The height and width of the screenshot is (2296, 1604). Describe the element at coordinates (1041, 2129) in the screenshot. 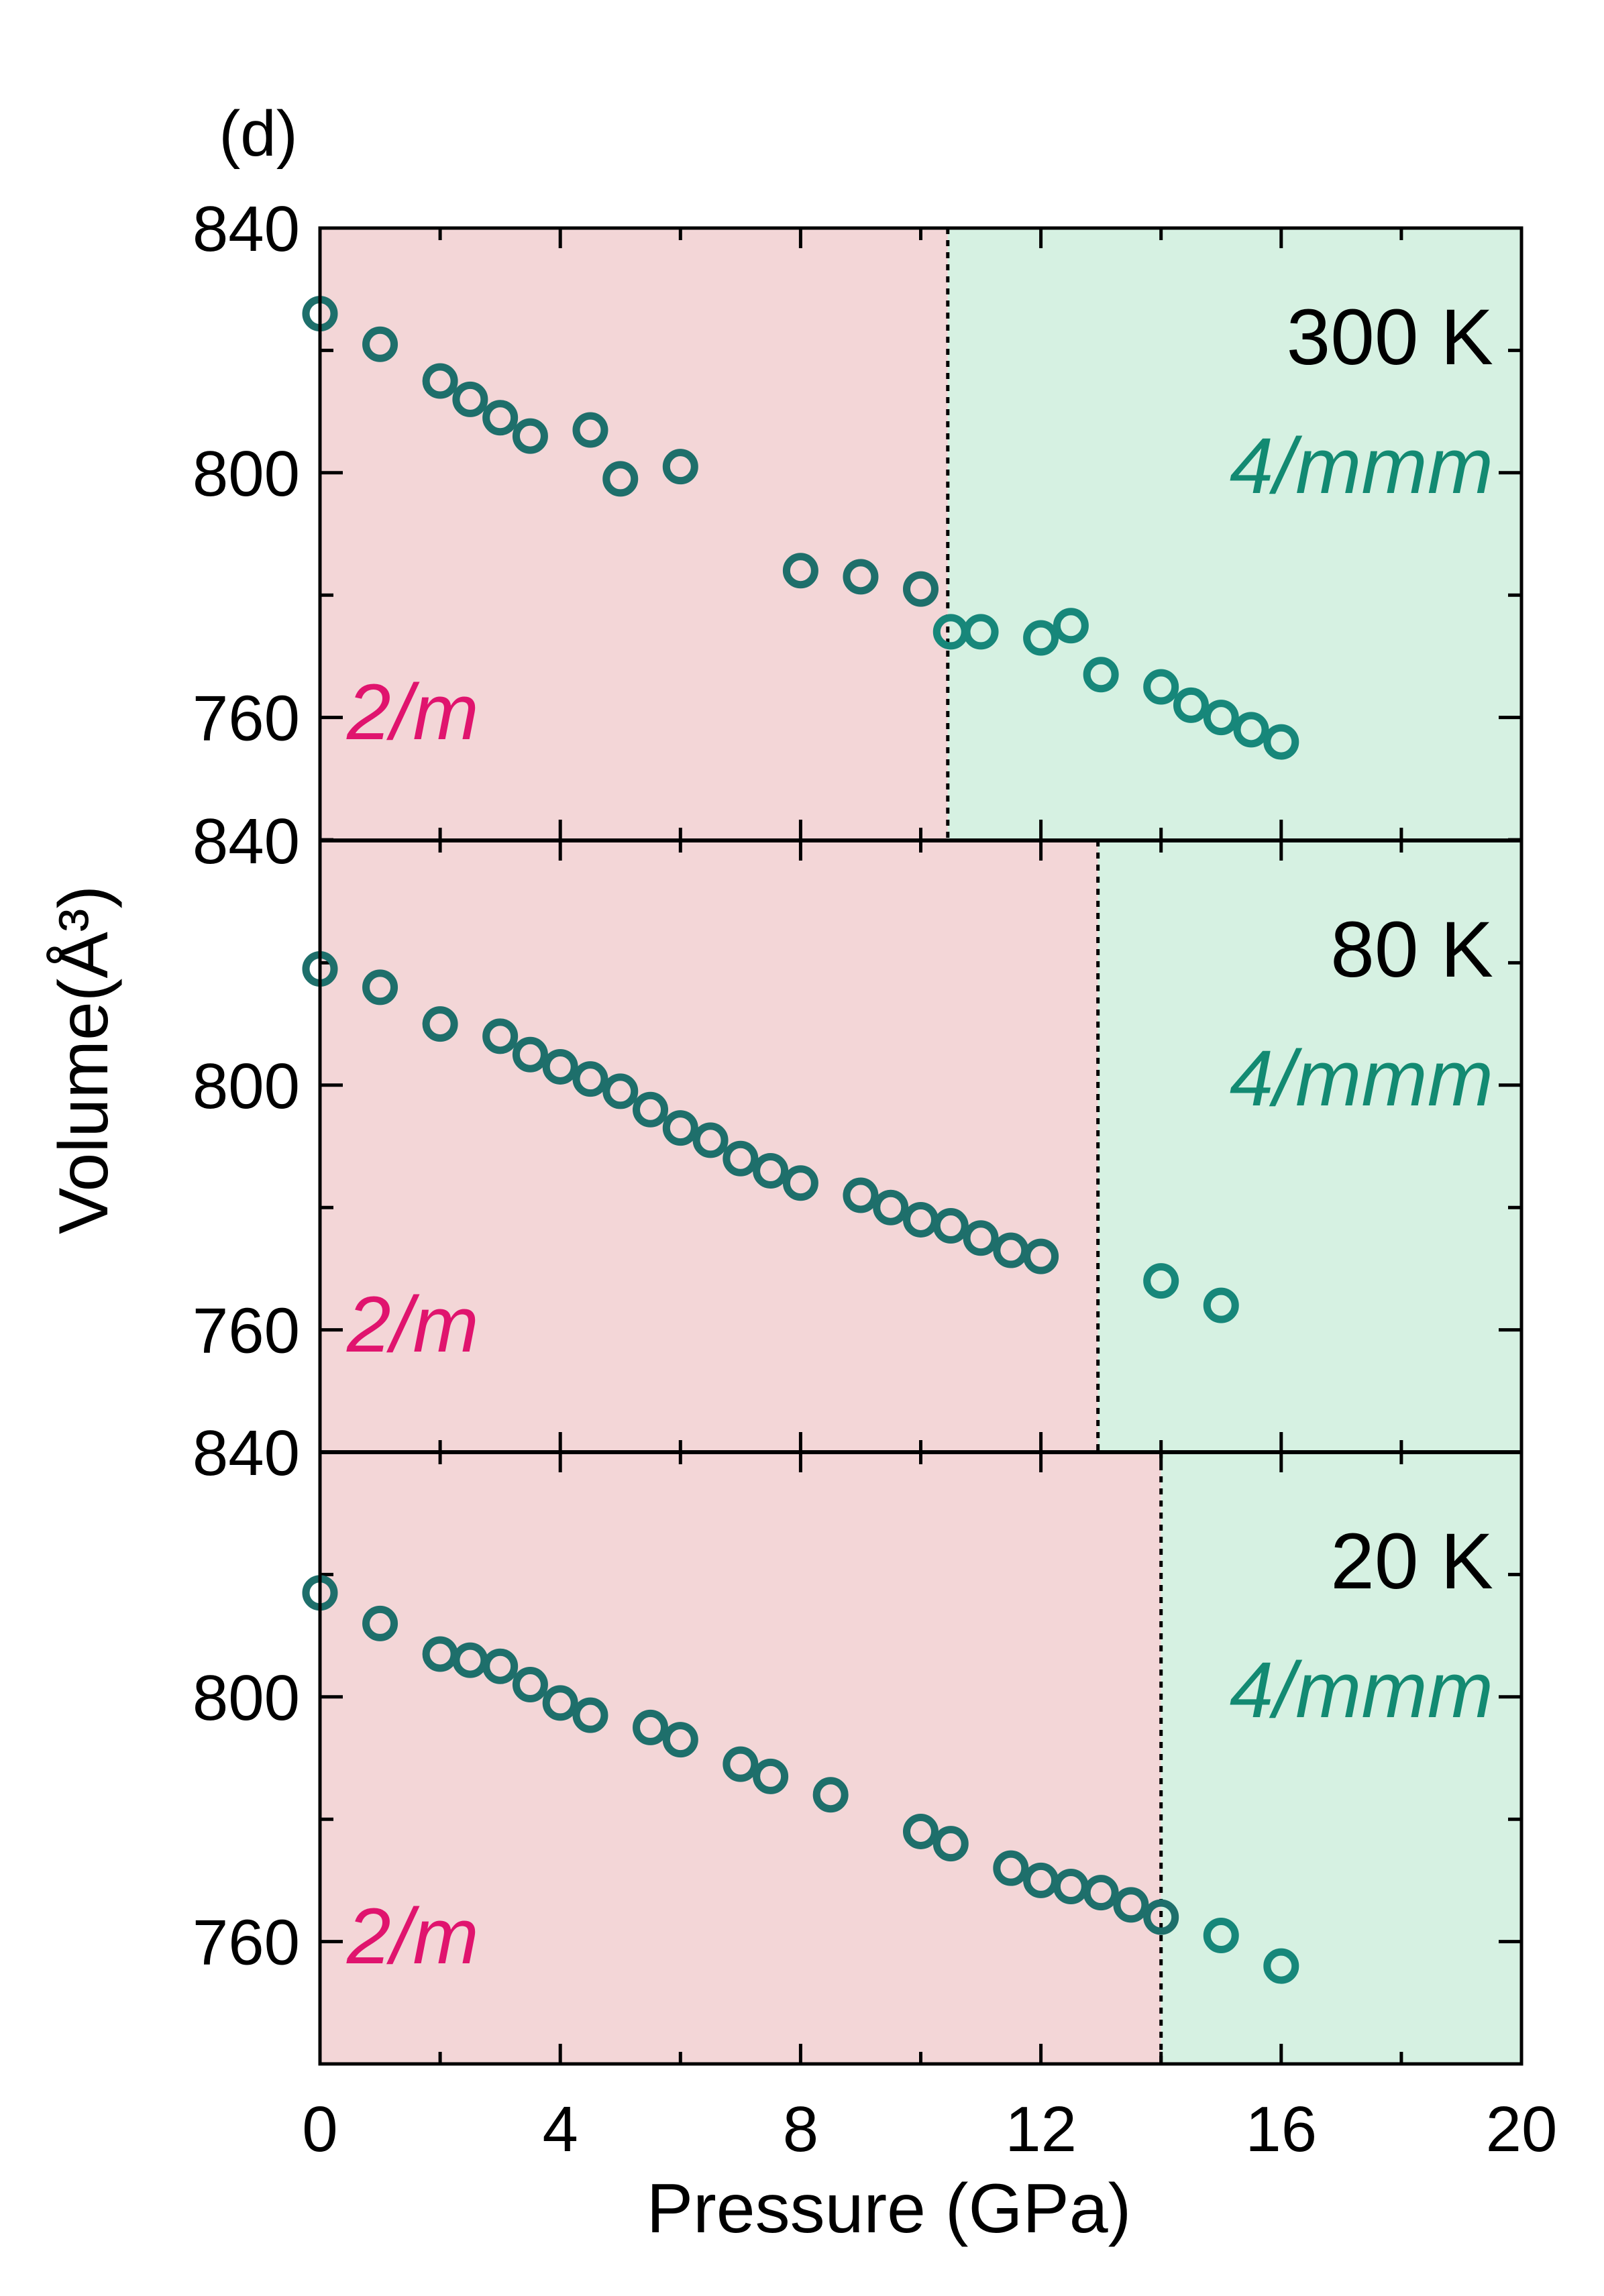

I see `x-tick-label: 12` at that location.